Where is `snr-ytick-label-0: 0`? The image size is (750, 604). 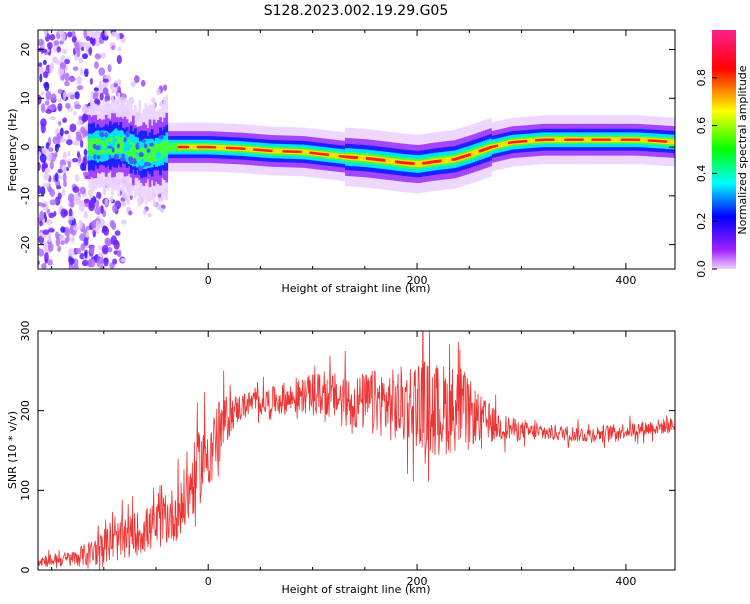 snr-ytick-label-0: 0 is located at coordinates (25, 570).